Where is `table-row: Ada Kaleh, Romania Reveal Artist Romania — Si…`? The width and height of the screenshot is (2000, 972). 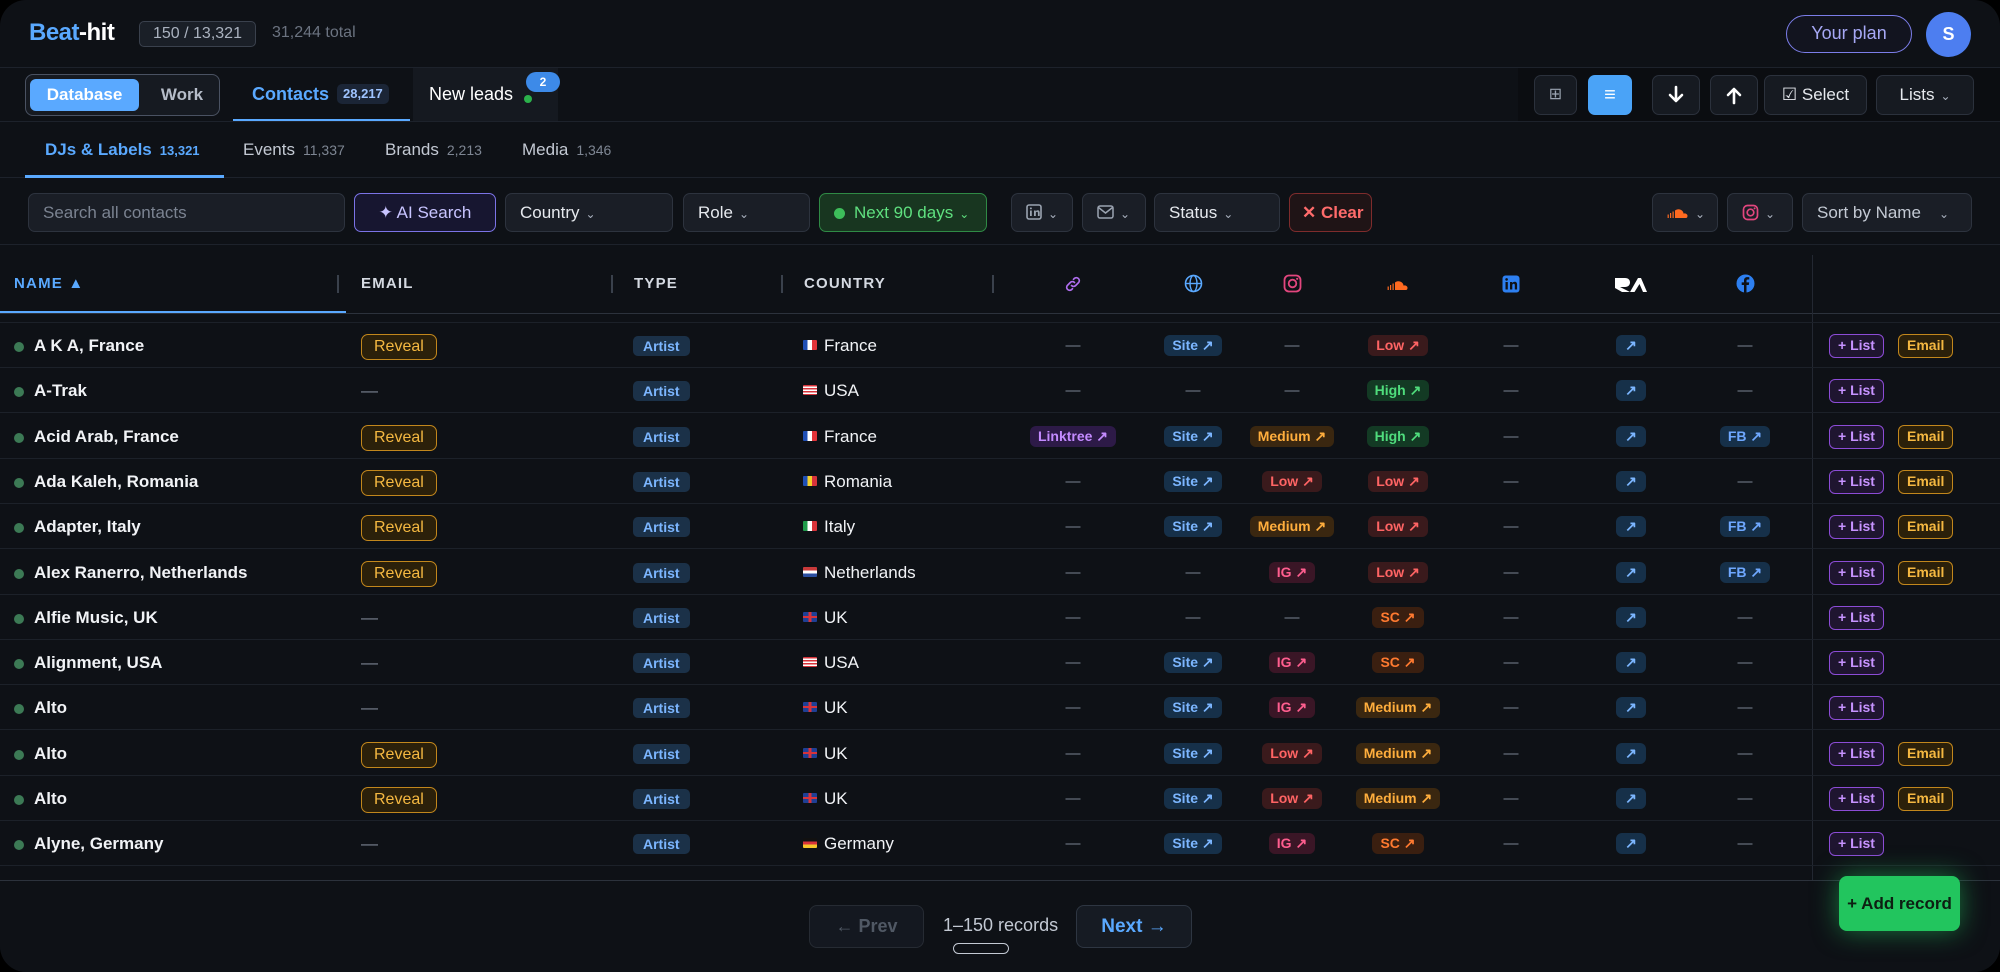
table-row: Ada Kaleh, Romania Reveal Artist Romania — Si… is located at coordinates (1000, 481).